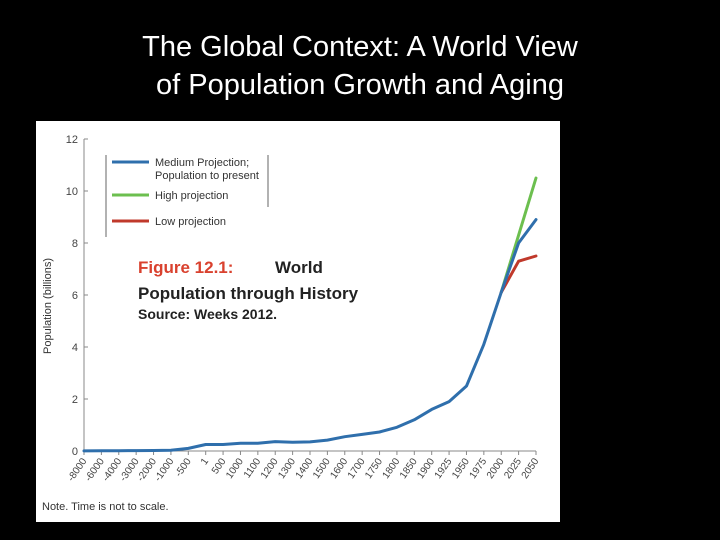 This screenshot has height=540, width=720. Describe the element at coordinates (75, 400) in the screenshot. I see `y-tick-label: 2` at that location.